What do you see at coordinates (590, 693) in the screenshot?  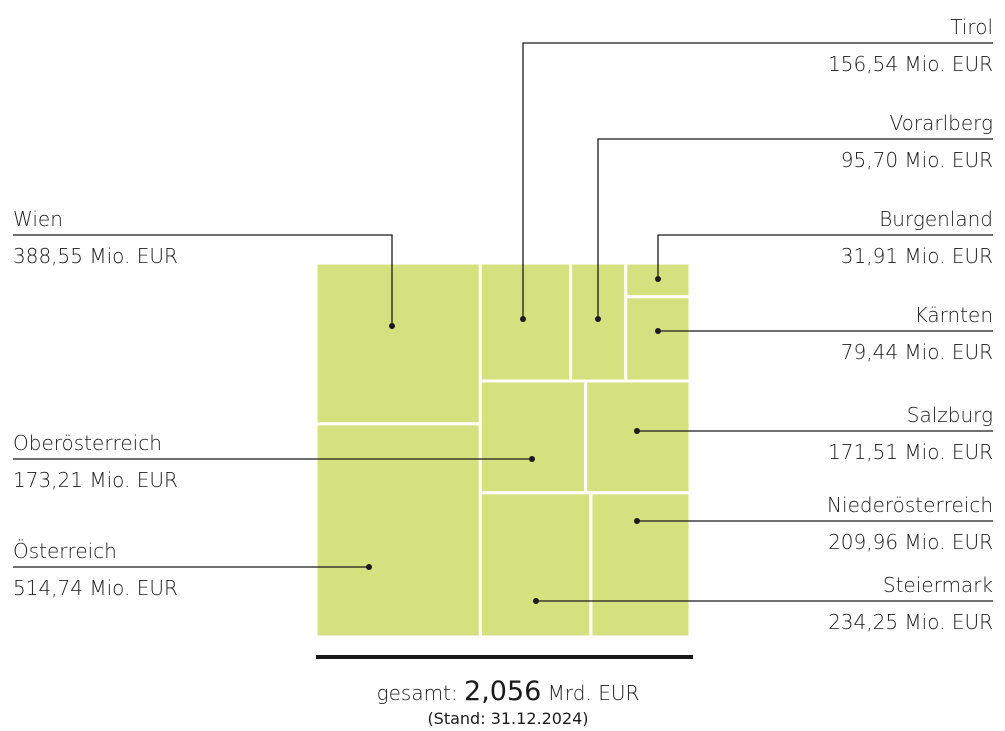 I see `total-suffix: Mrd. EUR` at bounding box center [590, 693].